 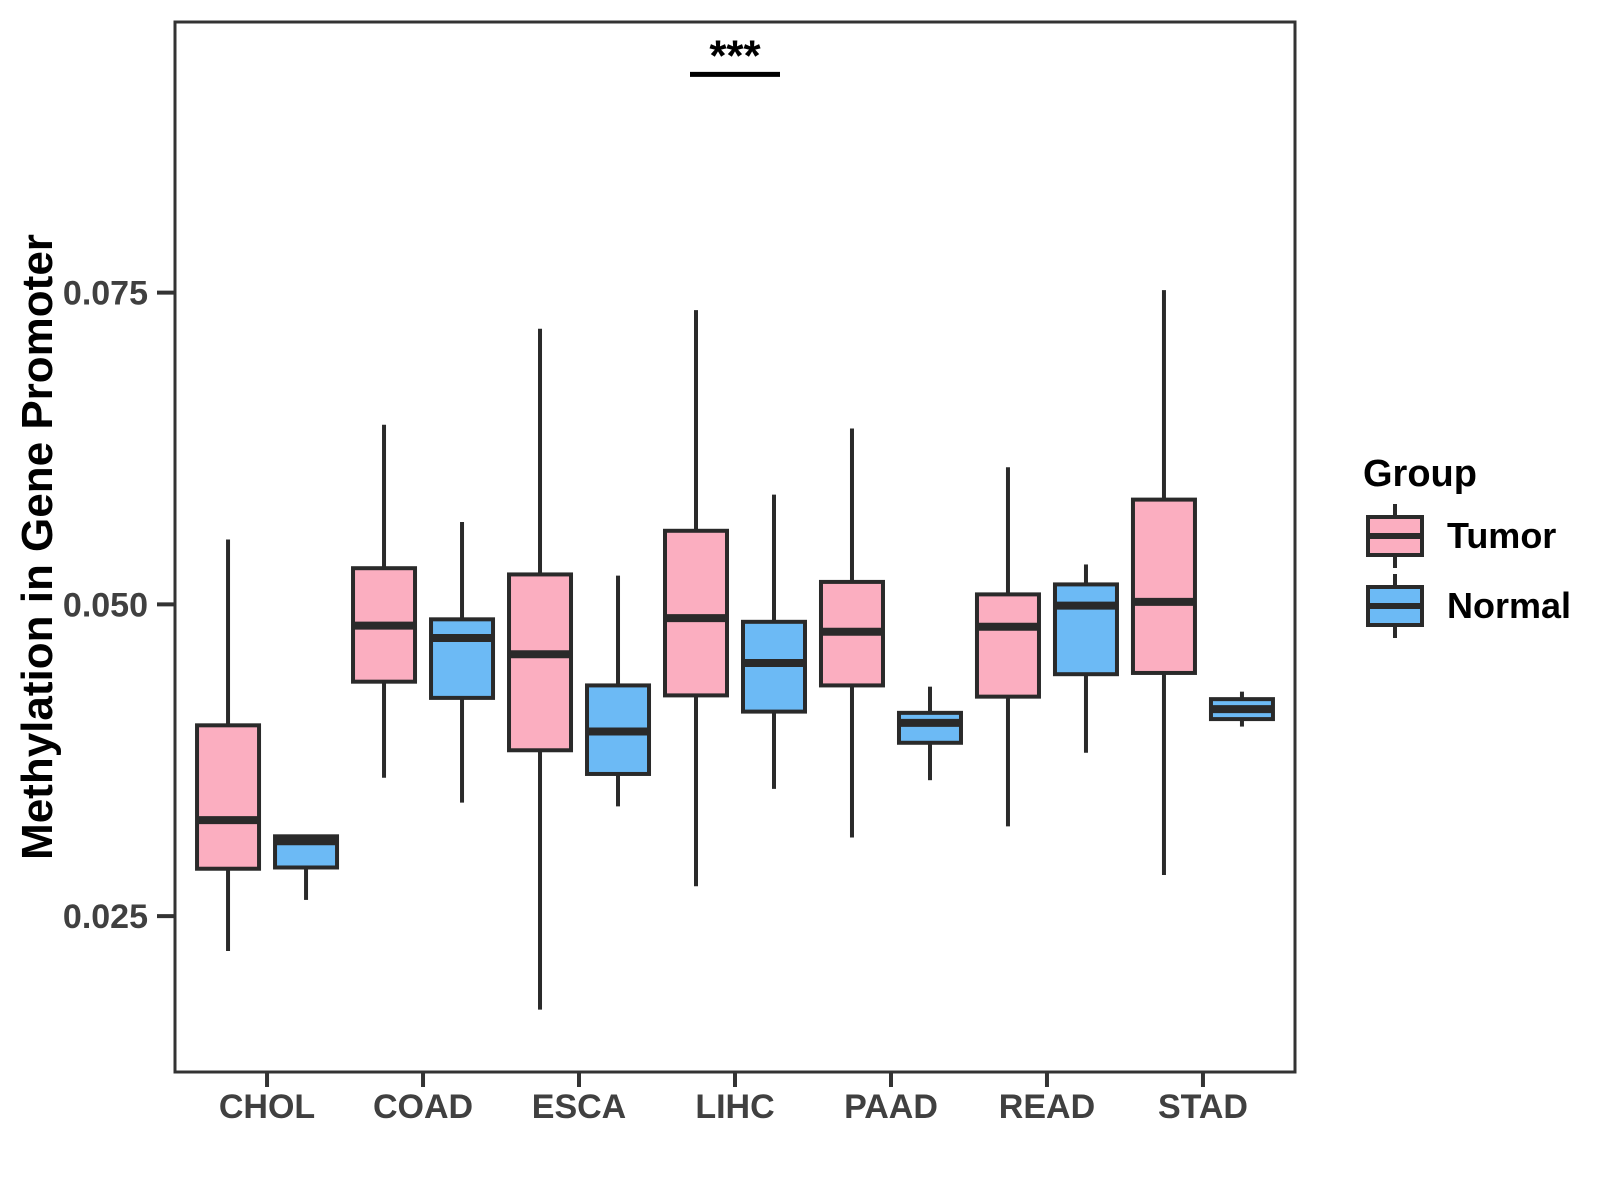 I want to click on significance-stars: ***, so click(x=735, y=55).